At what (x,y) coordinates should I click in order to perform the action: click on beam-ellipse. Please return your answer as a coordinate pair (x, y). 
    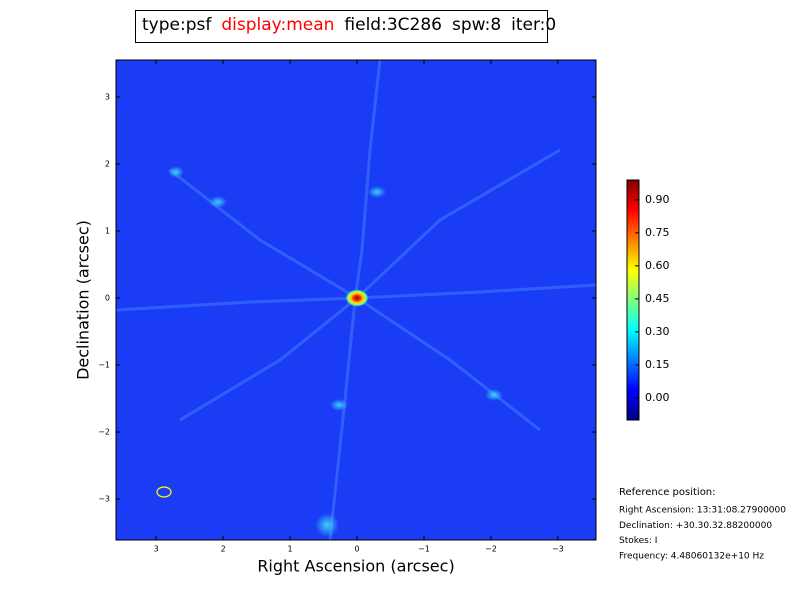
    Looking at the image, I should click on (164, 492).